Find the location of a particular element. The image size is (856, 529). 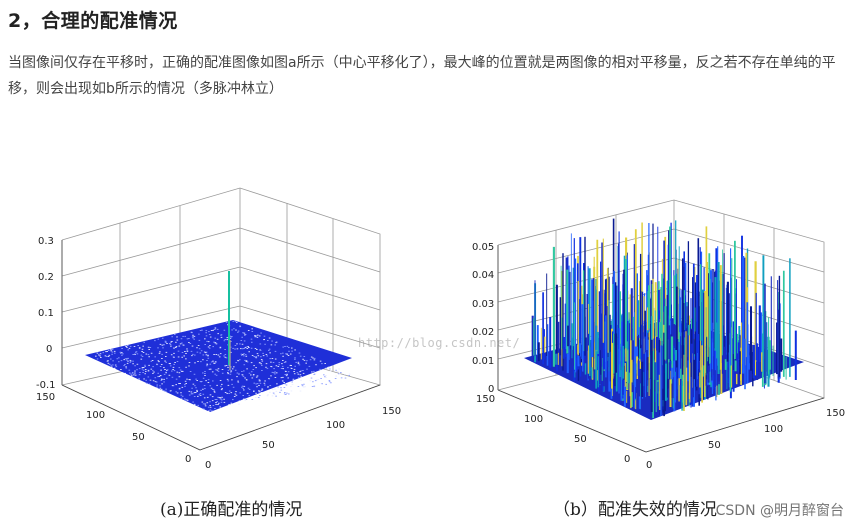

plot-b-y-tick: 0 is located at coordinates (627, 459).